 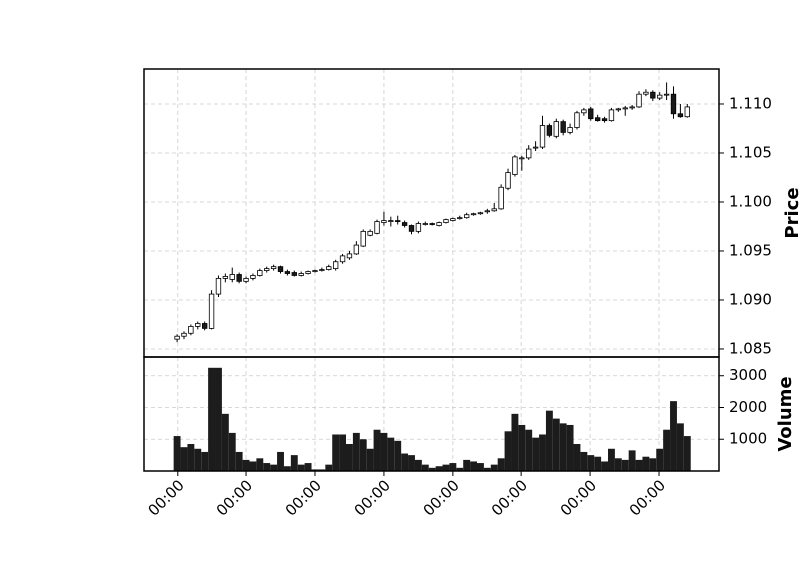 I want to click on y-tick-label: 1.100, so click(x=750, y=201).